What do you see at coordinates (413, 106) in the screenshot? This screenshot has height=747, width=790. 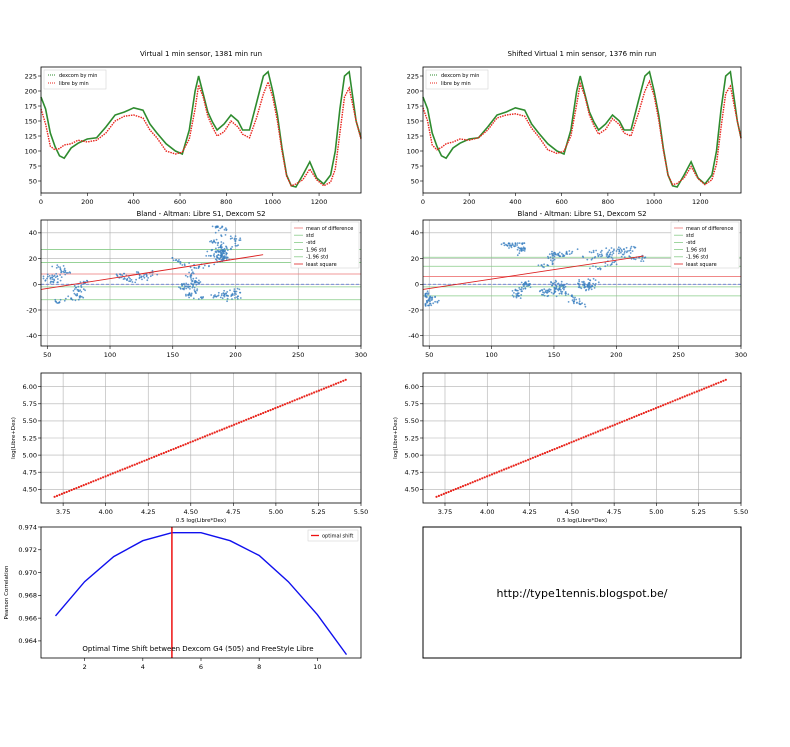 I see `y-tick-label: 175` at bounding box center [413, 106].